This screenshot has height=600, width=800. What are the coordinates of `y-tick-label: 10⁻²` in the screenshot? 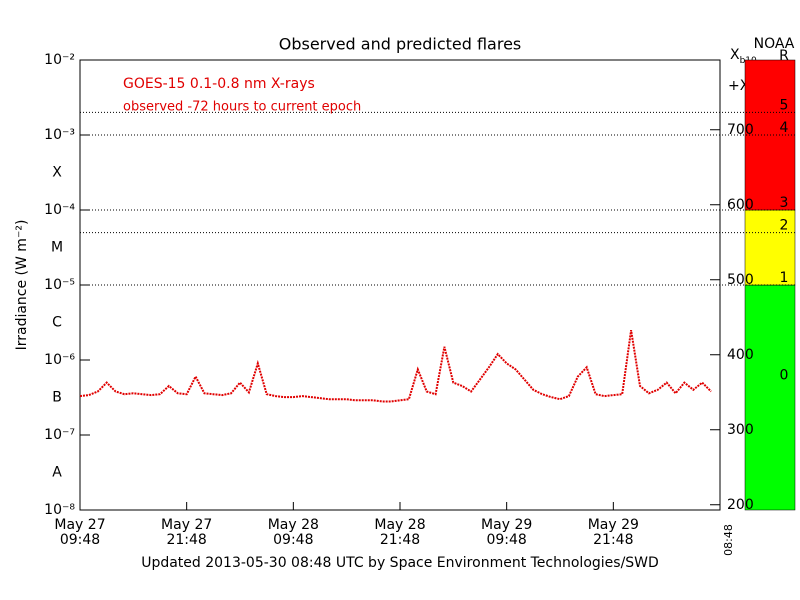 It's located at (59, 60).